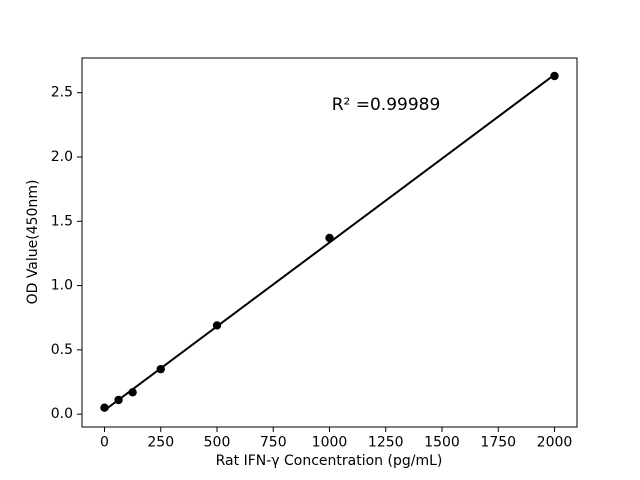 This screenshot has height=480, width=640. What do you see at coordinates (62, 93) in the screenshot?
I see `y-tick-label: 2.5` at bounding box center [62, 93].